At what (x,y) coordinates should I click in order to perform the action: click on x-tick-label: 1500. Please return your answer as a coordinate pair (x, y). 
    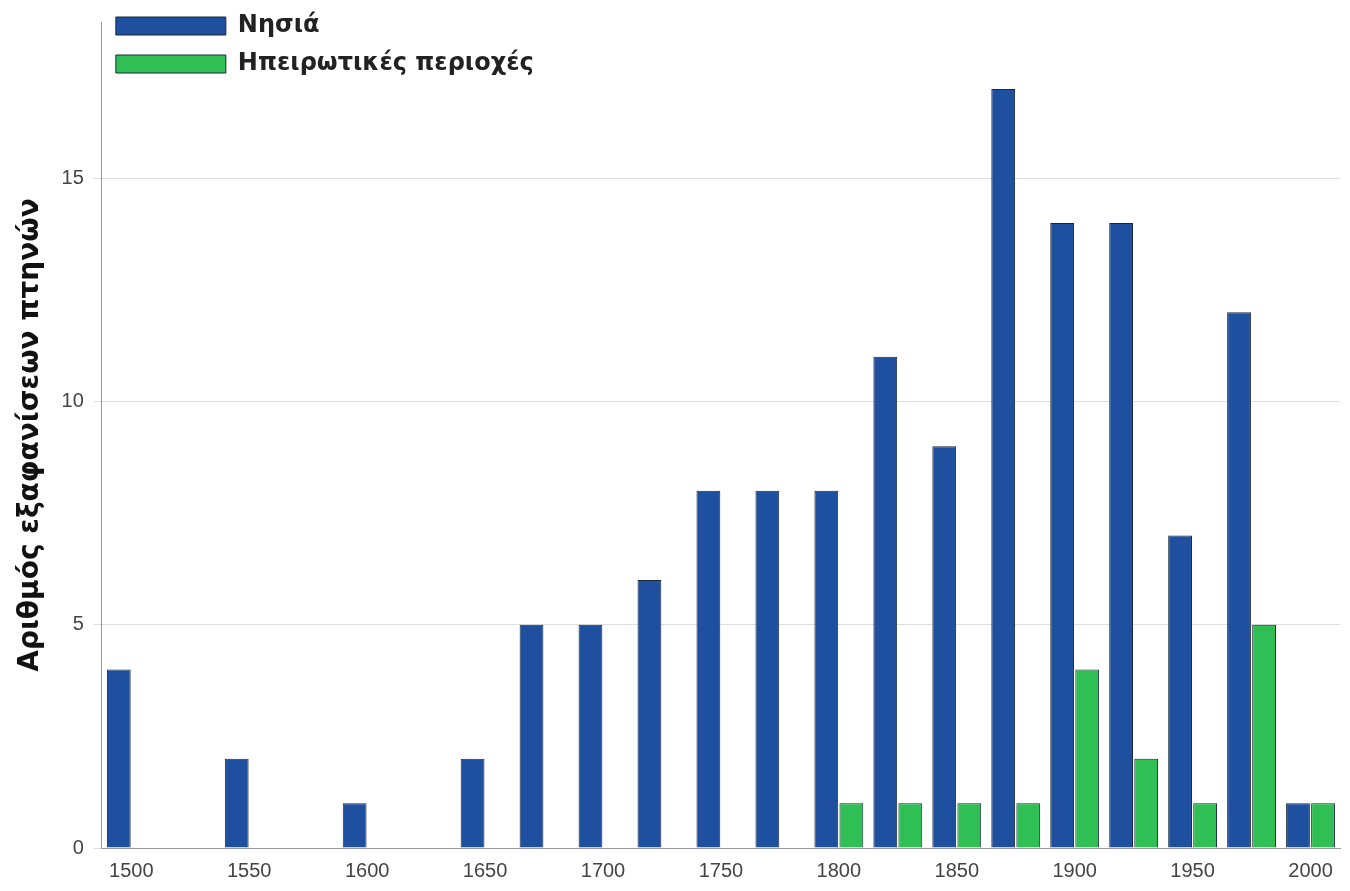
    Looking at the image, I should click on (131, 869).